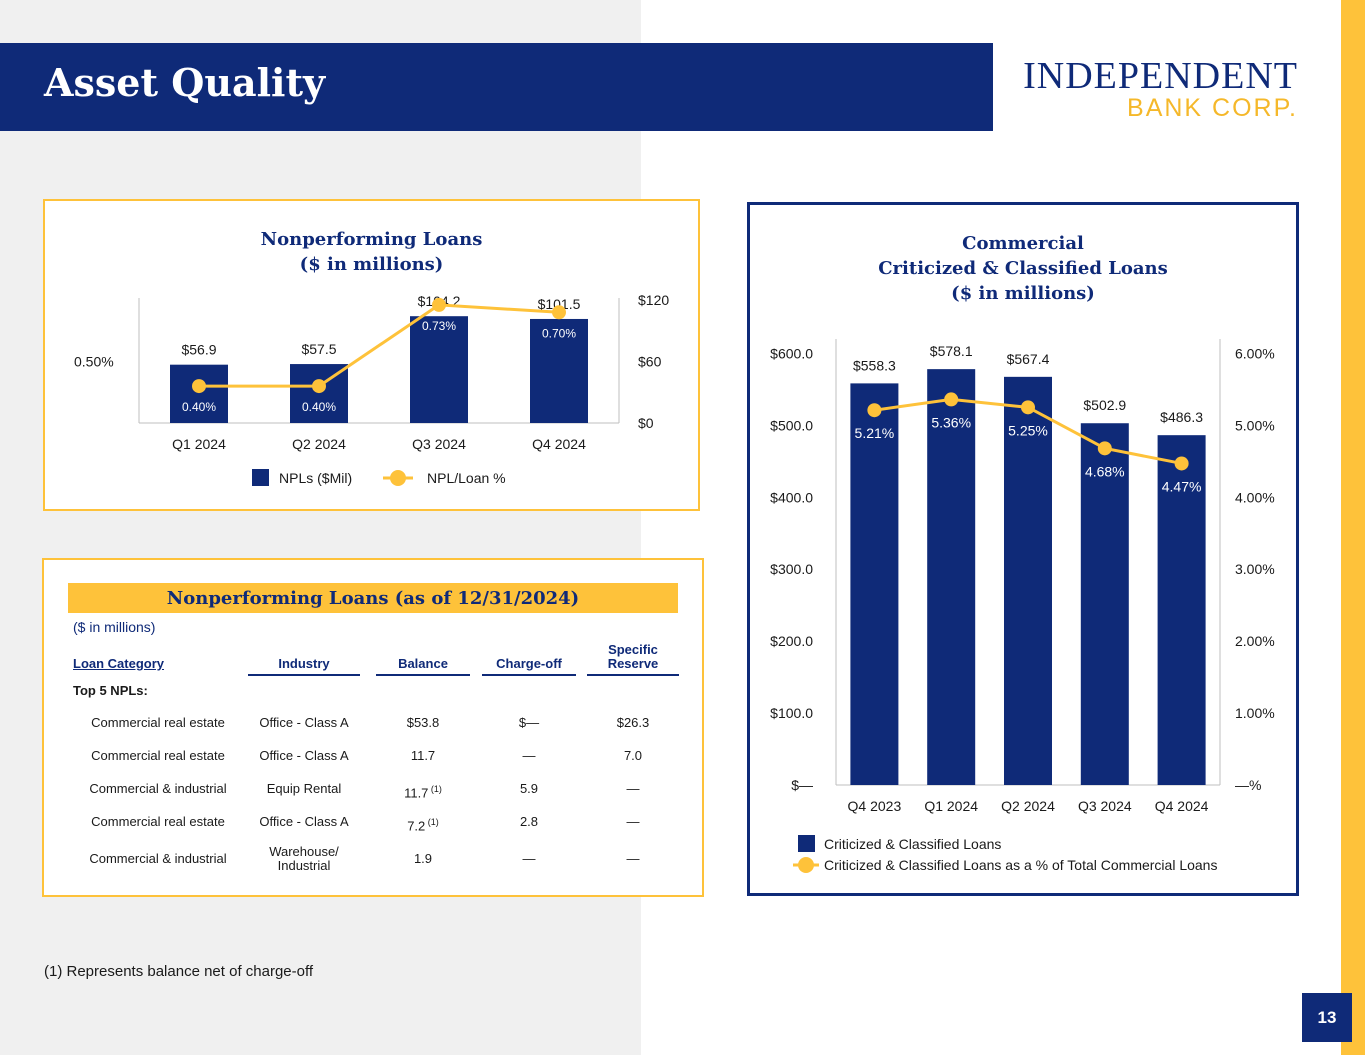 The height and width of the screenshot is (1055, 1365). I want to click on cc-y-tick: $—, so click(802, 785).